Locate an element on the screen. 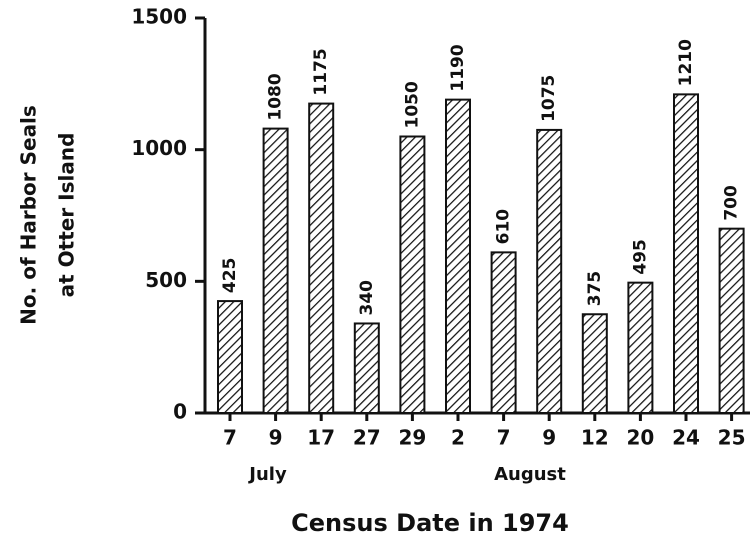  x-tick-label: 12 is located at coordinates (595, 438).